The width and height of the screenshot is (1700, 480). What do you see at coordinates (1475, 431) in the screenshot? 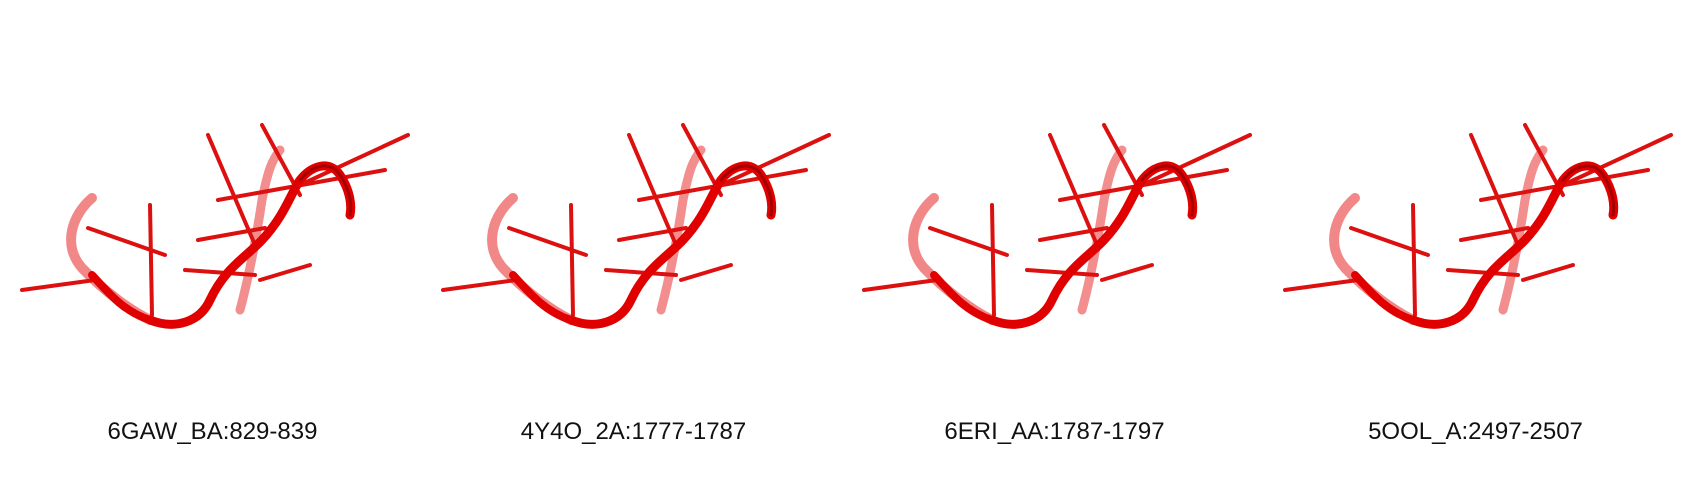
I see `structure-label: 5OOL_A:2497-2507` at bounding box center [1475, 431].